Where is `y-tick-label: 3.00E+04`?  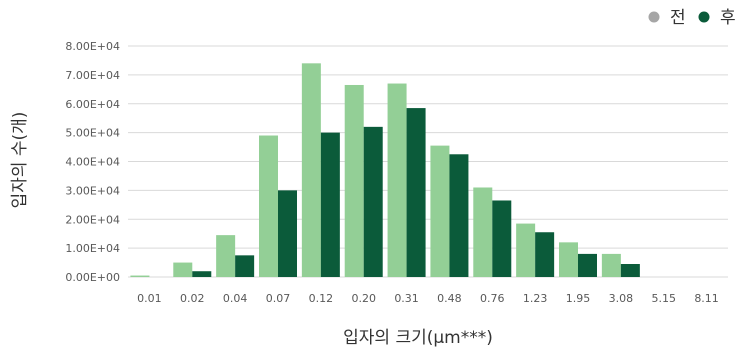 y-tick-label: 3.00E+04 is located at coordinates (92, 190).